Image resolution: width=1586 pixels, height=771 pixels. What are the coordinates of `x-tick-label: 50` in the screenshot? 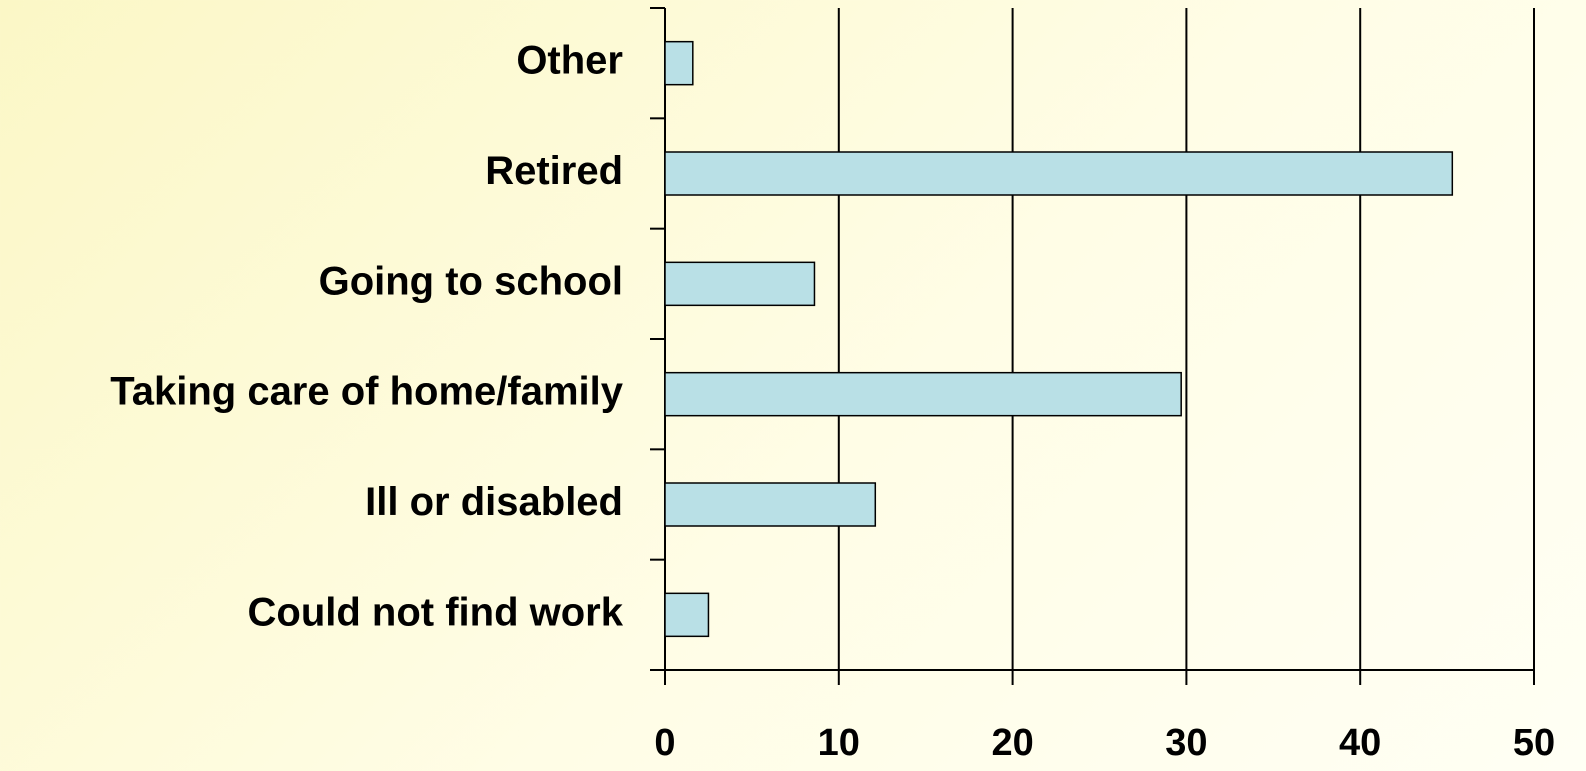 It's located at (1534, 743).